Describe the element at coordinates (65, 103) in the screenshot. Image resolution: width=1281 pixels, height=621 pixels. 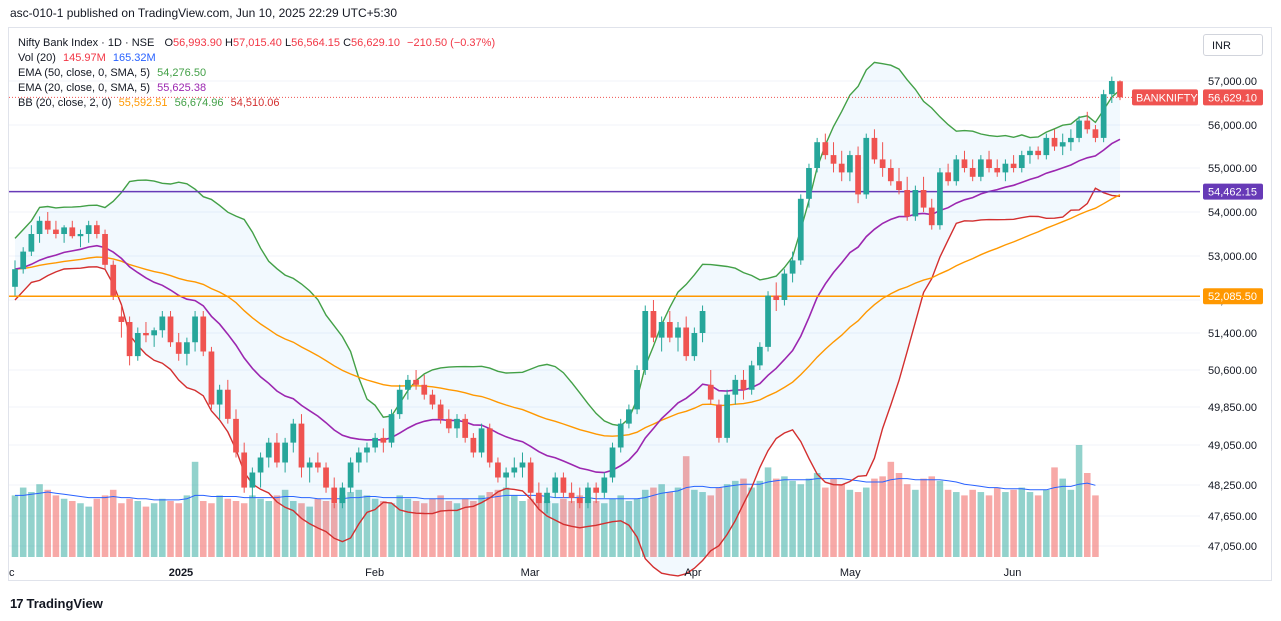
I see `legend-bb-label: BB (20, close, 2, 0)` at that location.